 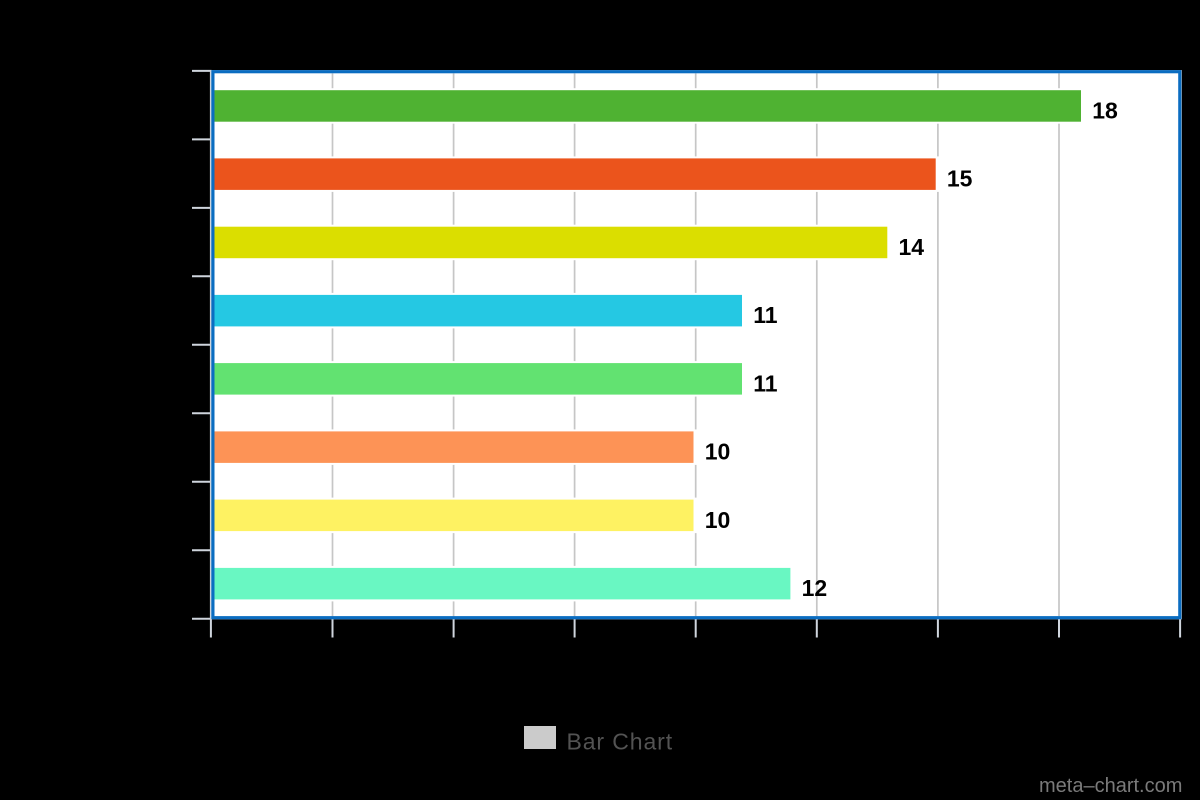 I want to click on svg-text: meta–chart.com, so click(x=1110, y=786).